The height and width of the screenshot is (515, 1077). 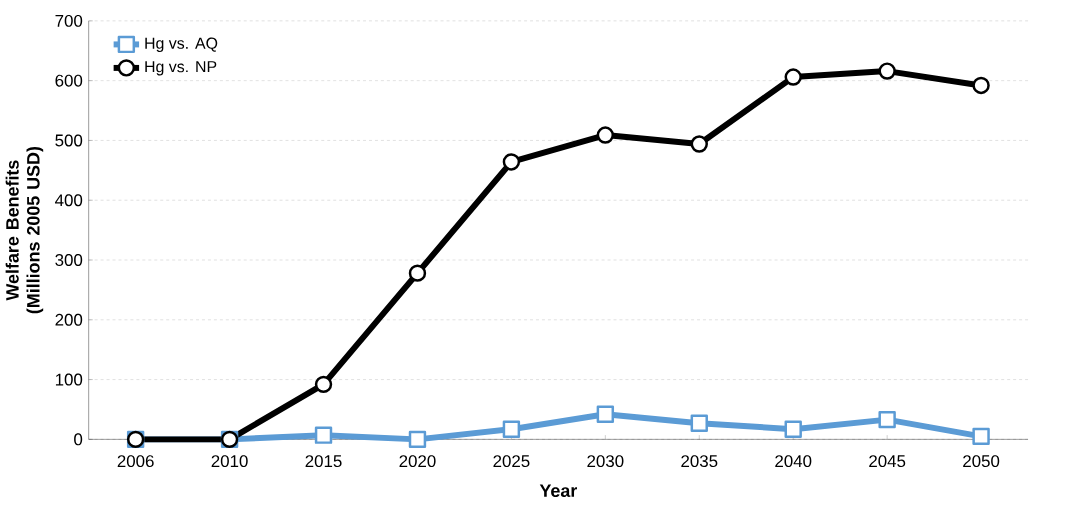 What do you see at coordinates (69, 379) in the screenshot?
I see `y-tick-label: 100` at bounding box center [69, 379].